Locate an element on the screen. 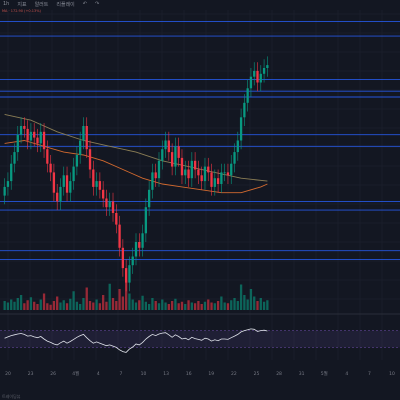 The height and width of the screenshot is (400, 400). rsi-line is located at coordinates (136, 340).